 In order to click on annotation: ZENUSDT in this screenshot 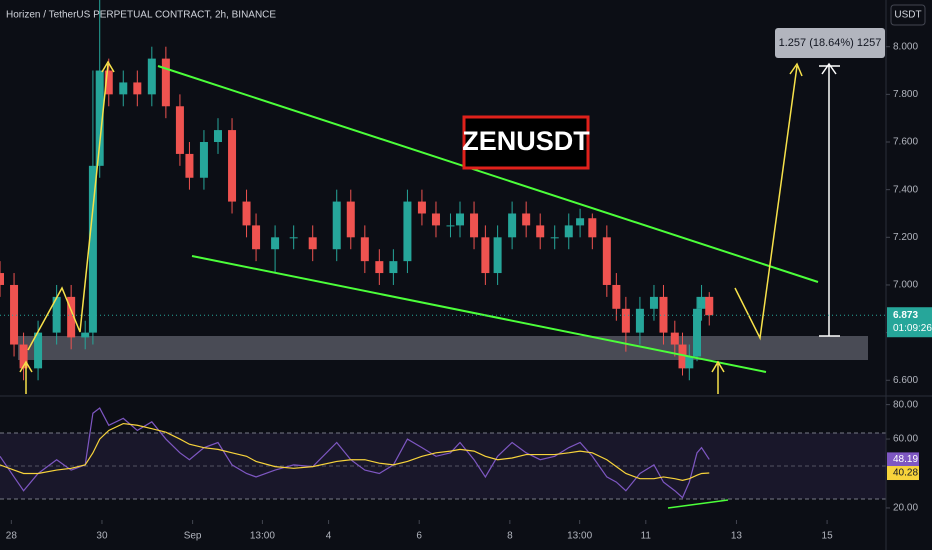, I will do `click(526, 141)`.